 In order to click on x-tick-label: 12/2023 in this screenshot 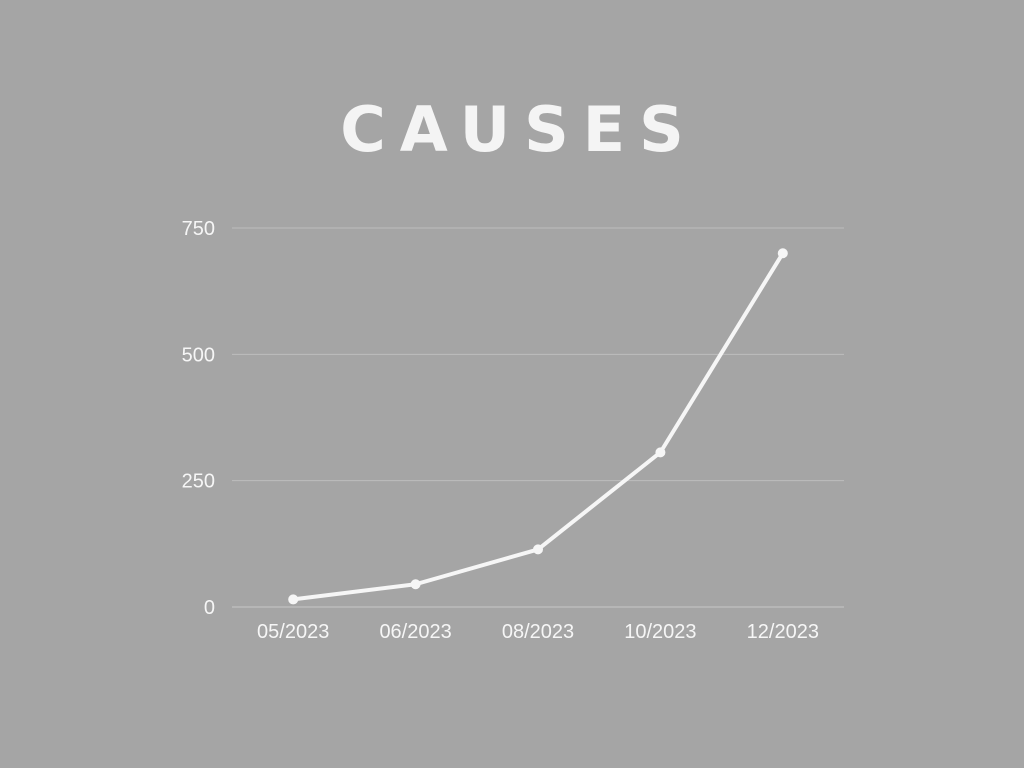, I will do `click(783, 632)`.